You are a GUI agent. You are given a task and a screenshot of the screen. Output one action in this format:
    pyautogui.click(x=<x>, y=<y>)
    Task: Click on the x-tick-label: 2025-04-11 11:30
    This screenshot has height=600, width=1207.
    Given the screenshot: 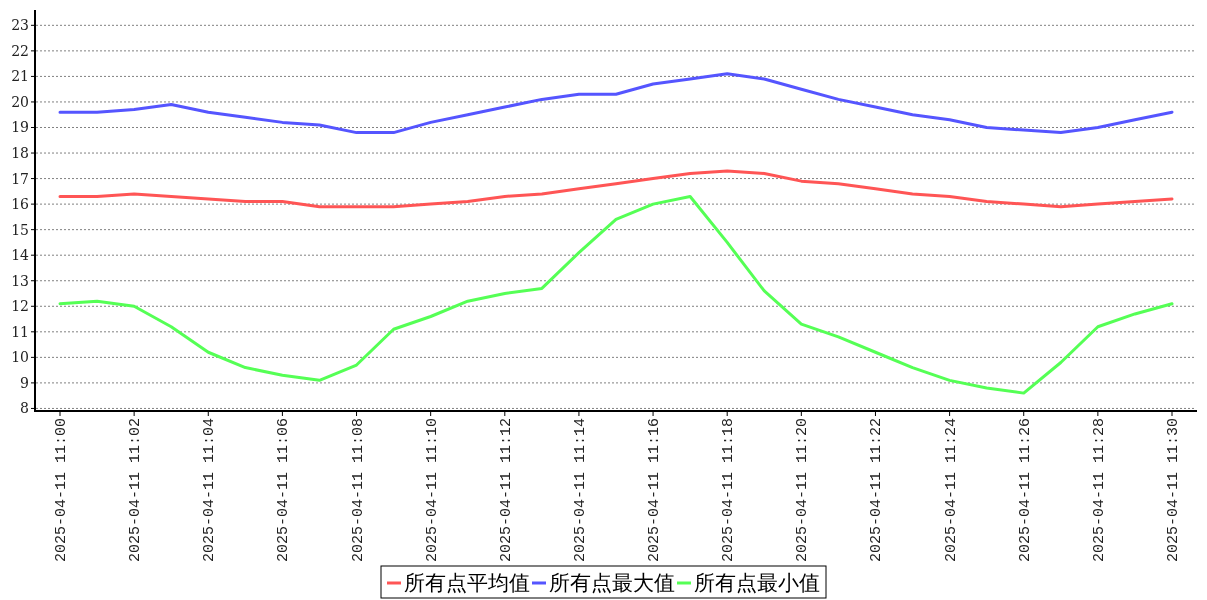 What is the action you would take?
    pyautogui.click(x=1173, y=490)
    